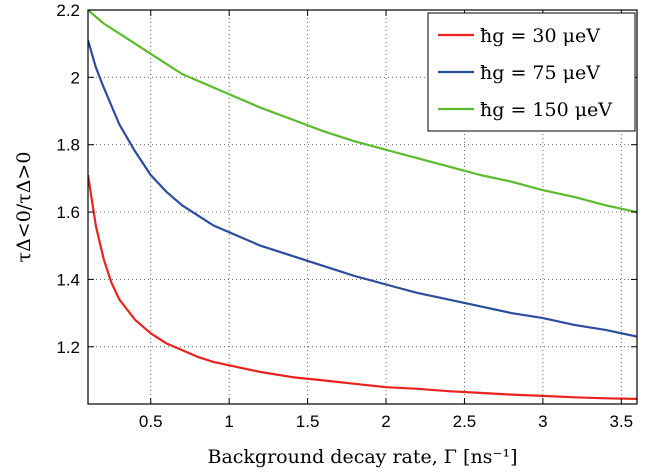 Image resolution: width=664 pixels, height=474 pixels. Describe the element at coordinates (540, 36) in the screenshot. I see `legend-label: ħg = 30 μeV` at that location.